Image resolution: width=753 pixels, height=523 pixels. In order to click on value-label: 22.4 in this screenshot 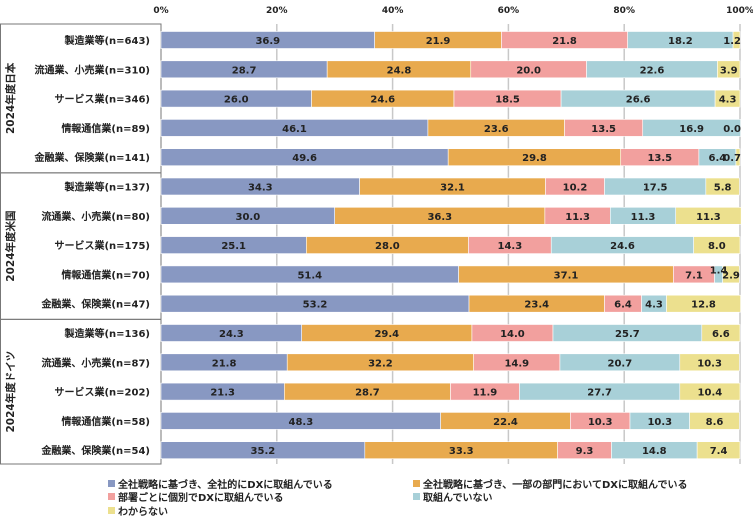, I will do `click(505, 422)`.